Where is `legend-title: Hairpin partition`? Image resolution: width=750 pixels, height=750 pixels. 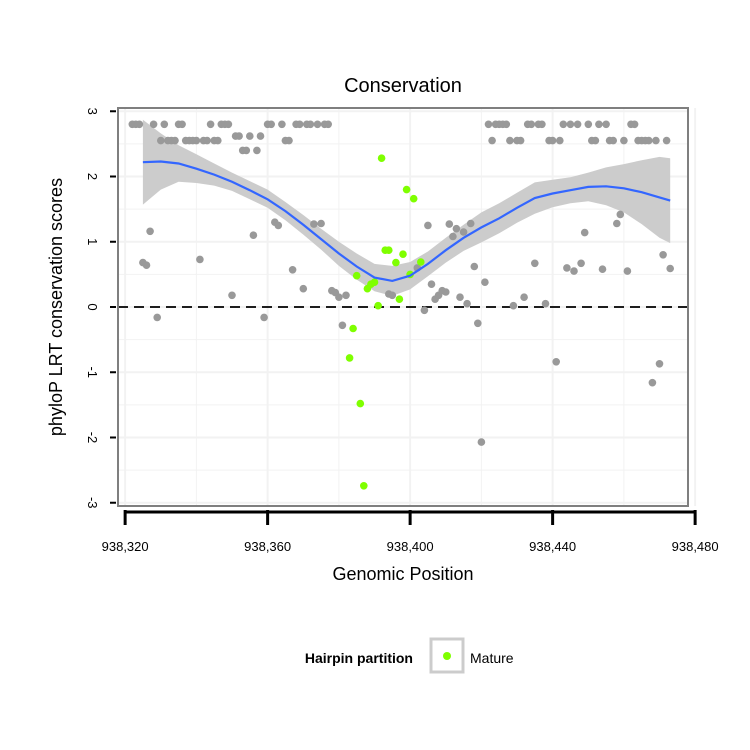
legend-title: Hairpin partition is located at coordinates (359, 658).